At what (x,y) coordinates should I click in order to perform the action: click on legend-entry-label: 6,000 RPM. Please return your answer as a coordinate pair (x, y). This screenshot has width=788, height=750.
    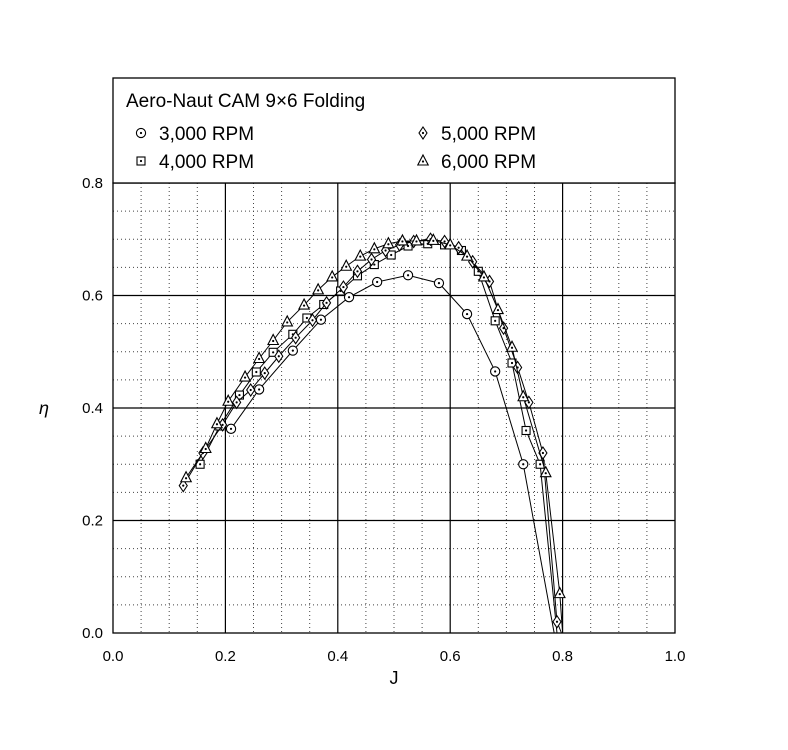
    Looking at the image, I should click on (488, 162).